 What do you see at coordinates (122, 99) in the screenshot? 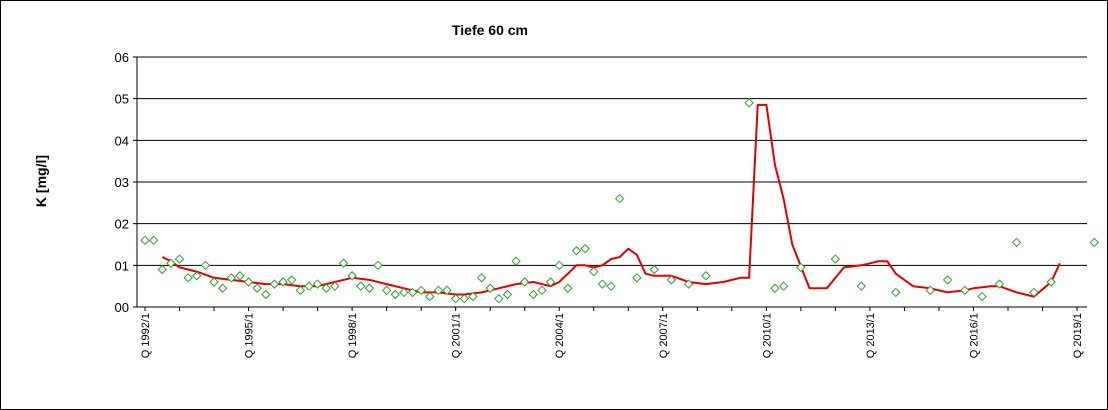
I see `y-tick-label: 05` at bounding box center [122, 99].